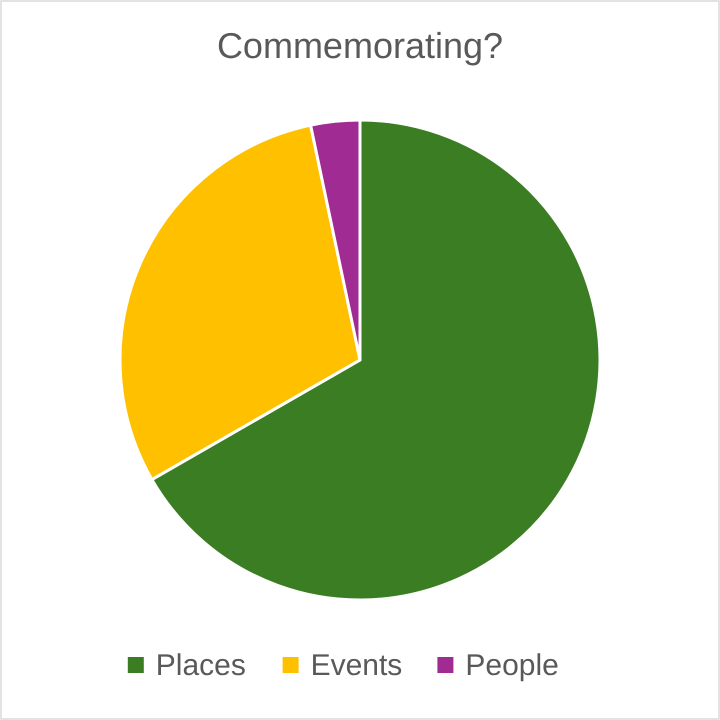 Image resolution: width=720 pixels, height=720 pixels. What do you see at coordinates (512, 665) in the screenshot?
I see `legend-label: People` at bounding box center [512, 665].